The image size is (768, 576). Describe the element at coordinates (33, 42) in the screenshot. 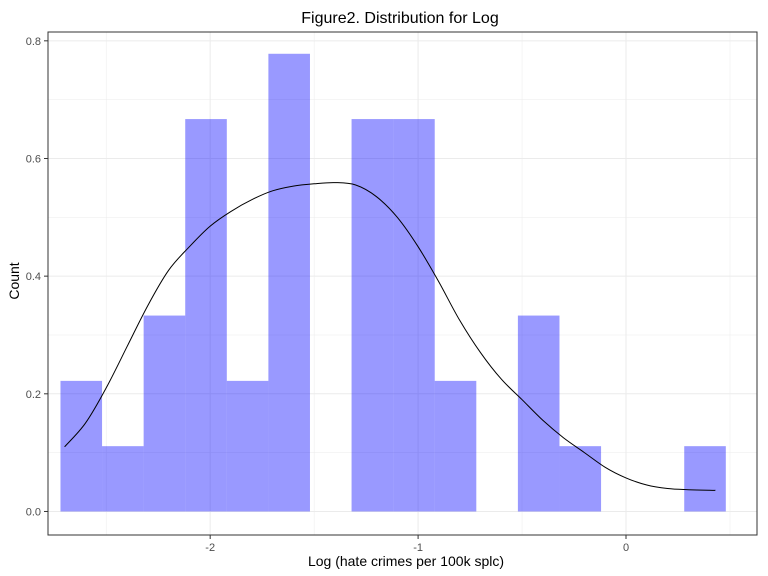

I see `y-tick-label: 0.8` at that location.